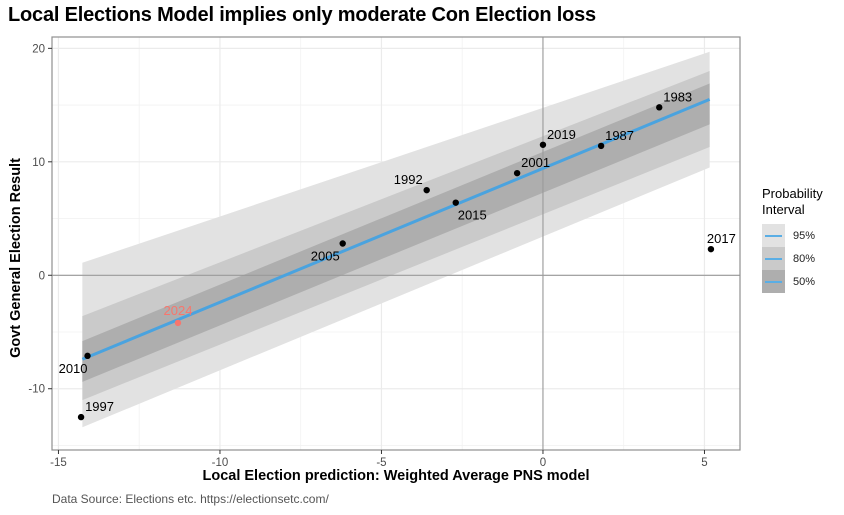  Describe the element at coordinates (408, 179) in the screenshot. I see `point-label-1992: 1992` at that location.